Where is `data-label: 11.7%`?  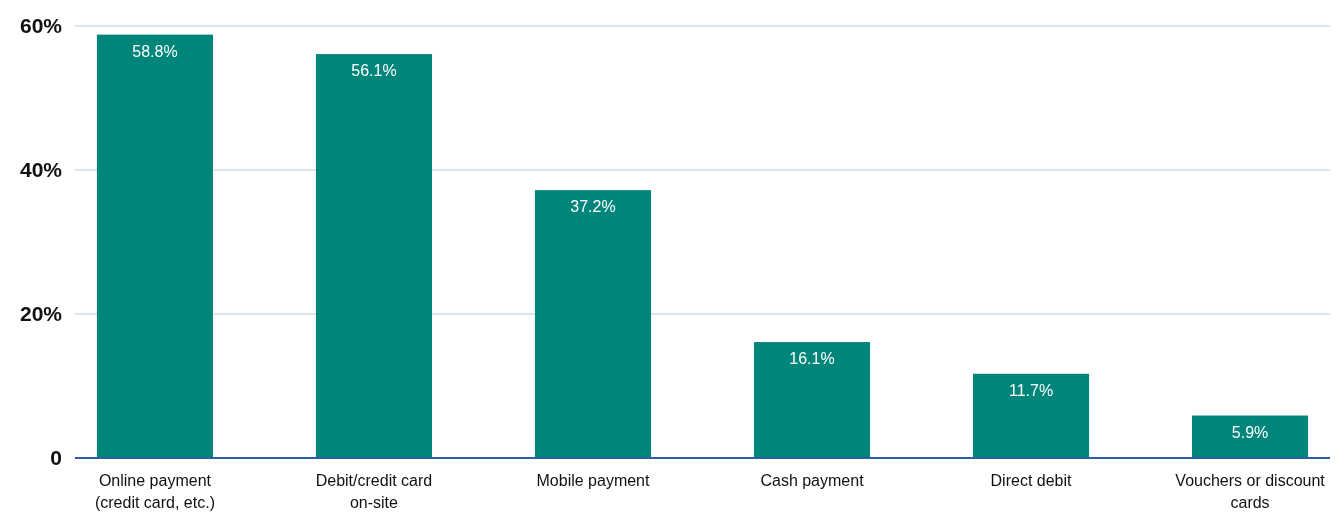 data-label: 11.7% is located at coordinates (1031, 390).